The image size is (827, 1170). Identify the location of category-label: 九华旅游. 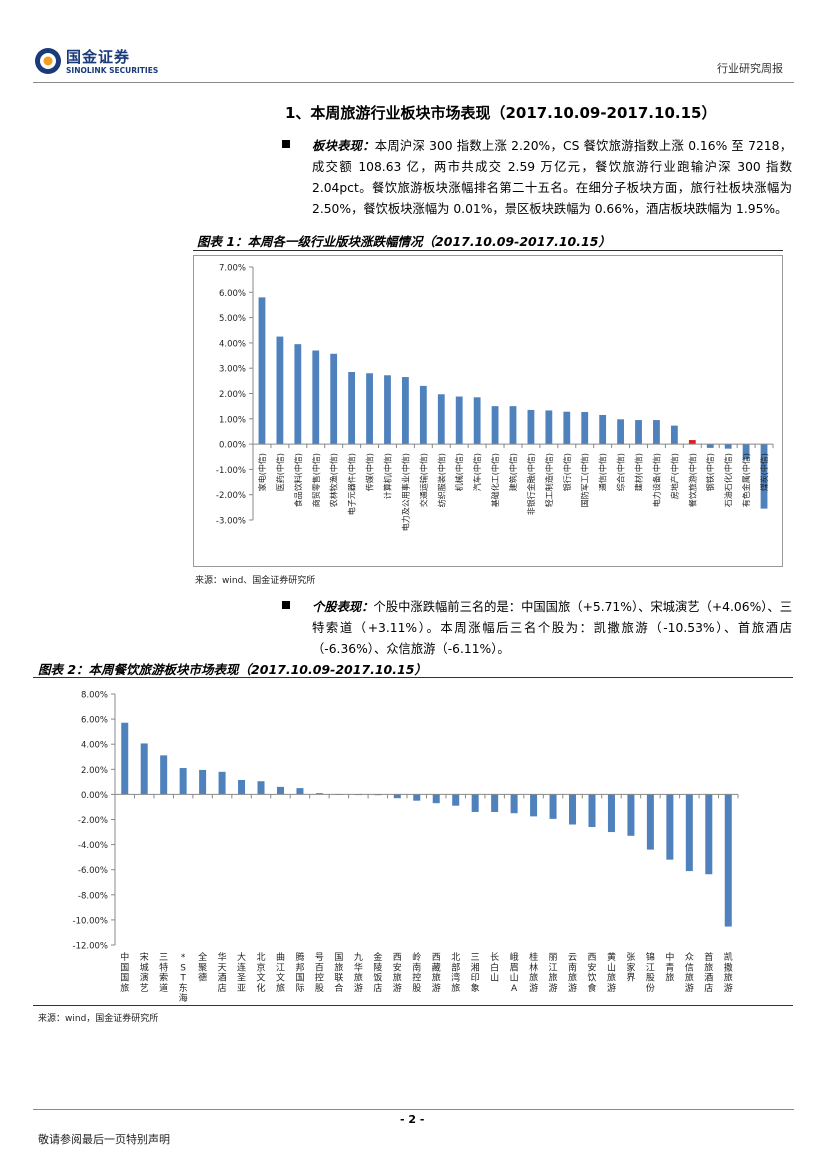
(358, 973).